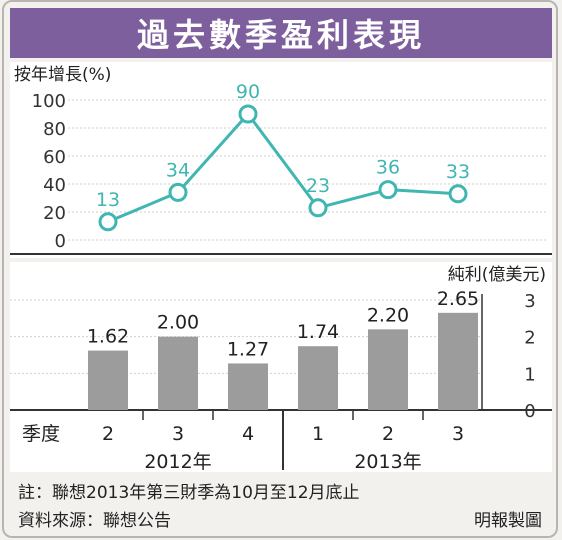 The width and height of the screenshot is (562, 540). Describe the element at coordinates (54, 129) in the screenshot. I see `y-tick-label: 80` at that location.